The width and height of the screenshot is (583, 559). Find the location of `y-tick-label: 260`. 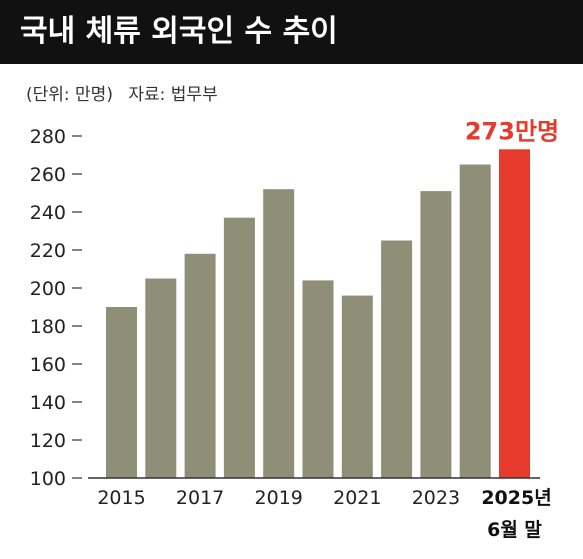

y-tick-label: 260 is located at coordinates (48, 175).